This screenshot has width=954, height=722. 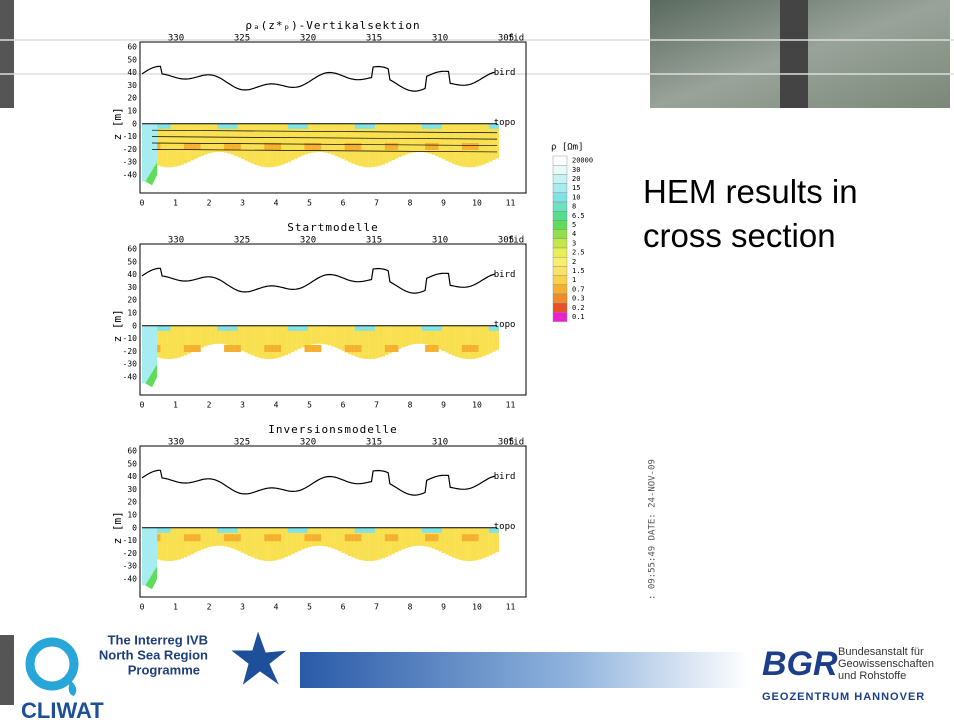 I want to click on plot-frame, so click(x=333, y=117).